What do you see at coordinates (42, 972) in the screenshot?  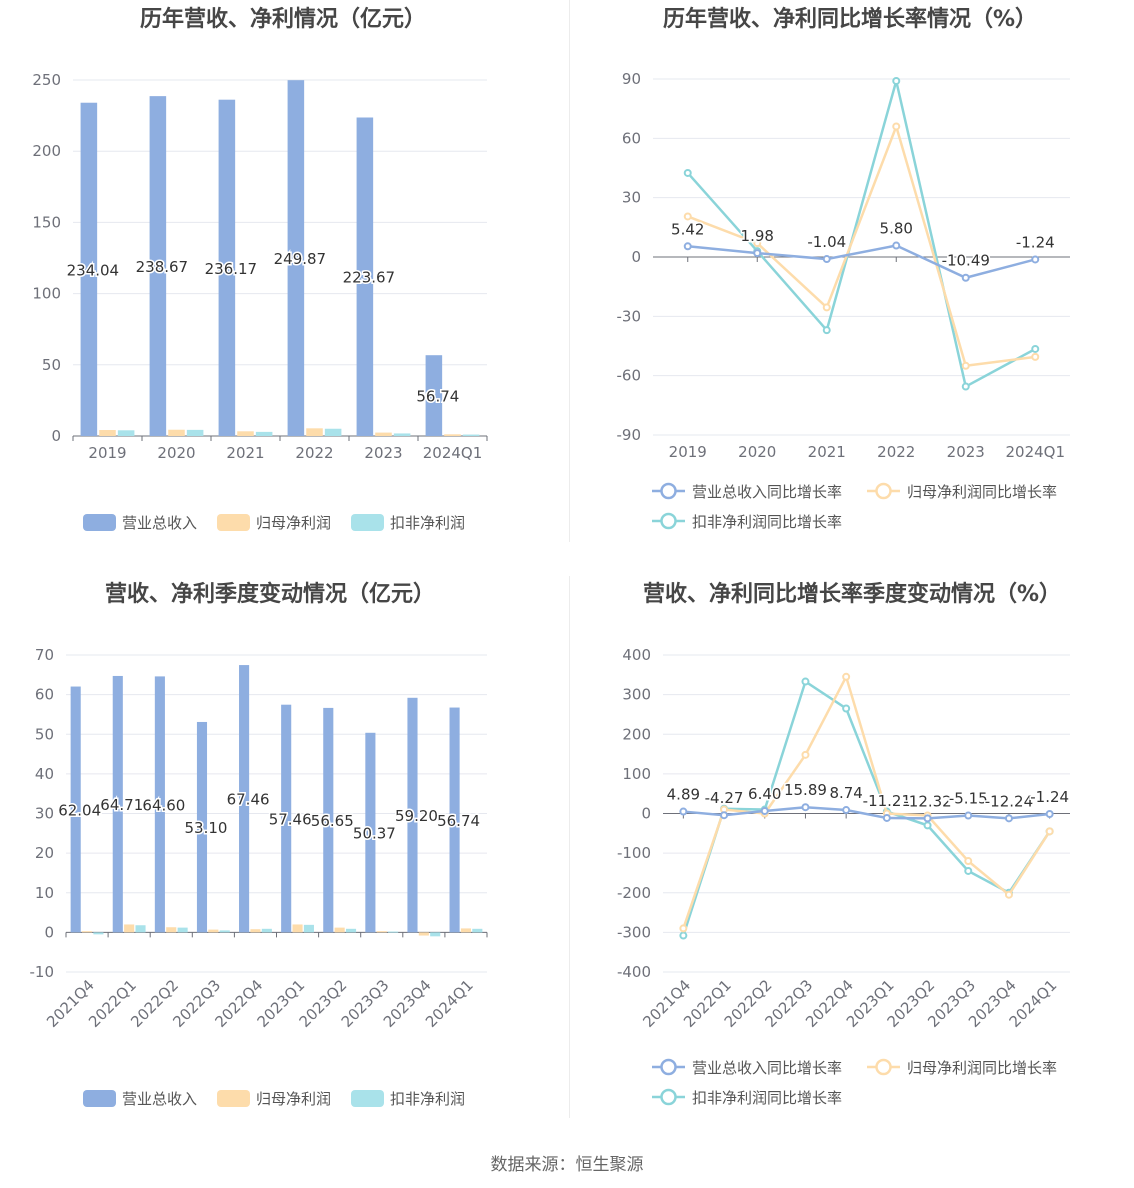 I see `y-tick-label: -10` at bounding box center [42, 972].